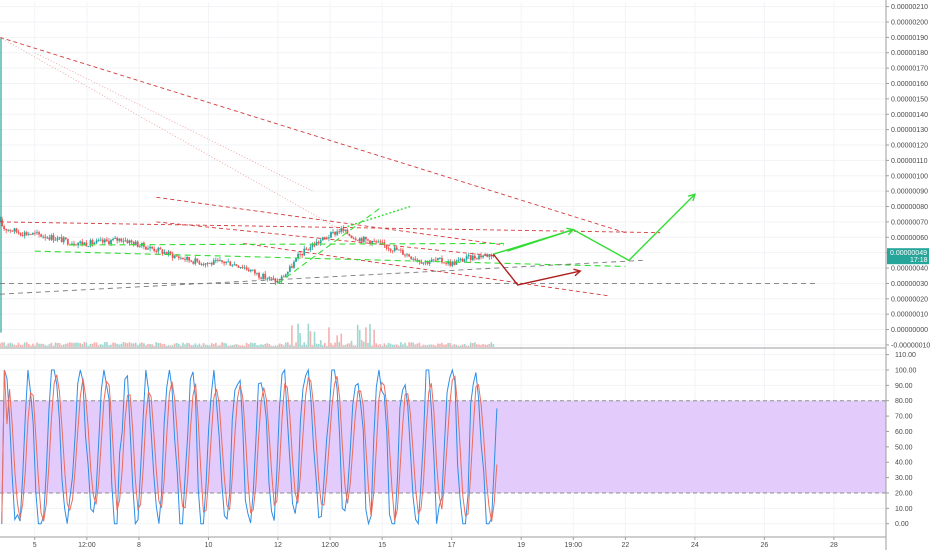 The image size is (932, 550). I want to click on stoch-tick-label: 110.00, so click(905, 355).